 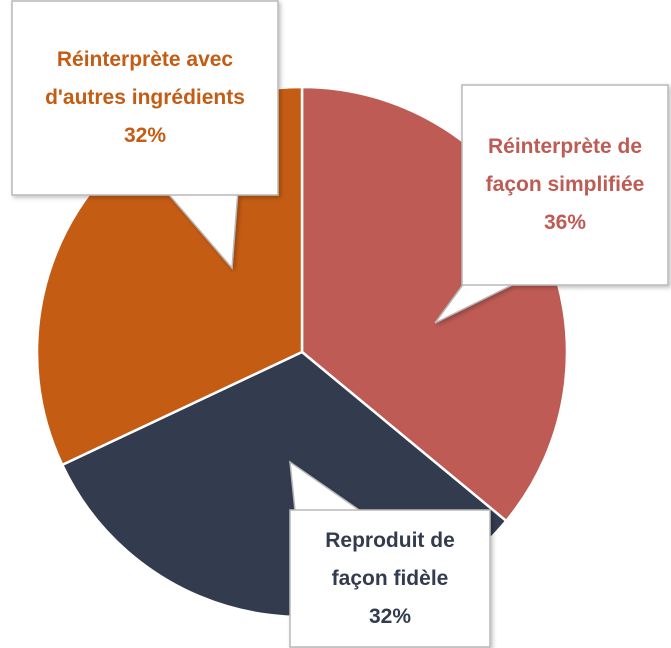 I want to click on category-label: Réinterprète avec d'autres ingrédients, so click(x=145, y=78).